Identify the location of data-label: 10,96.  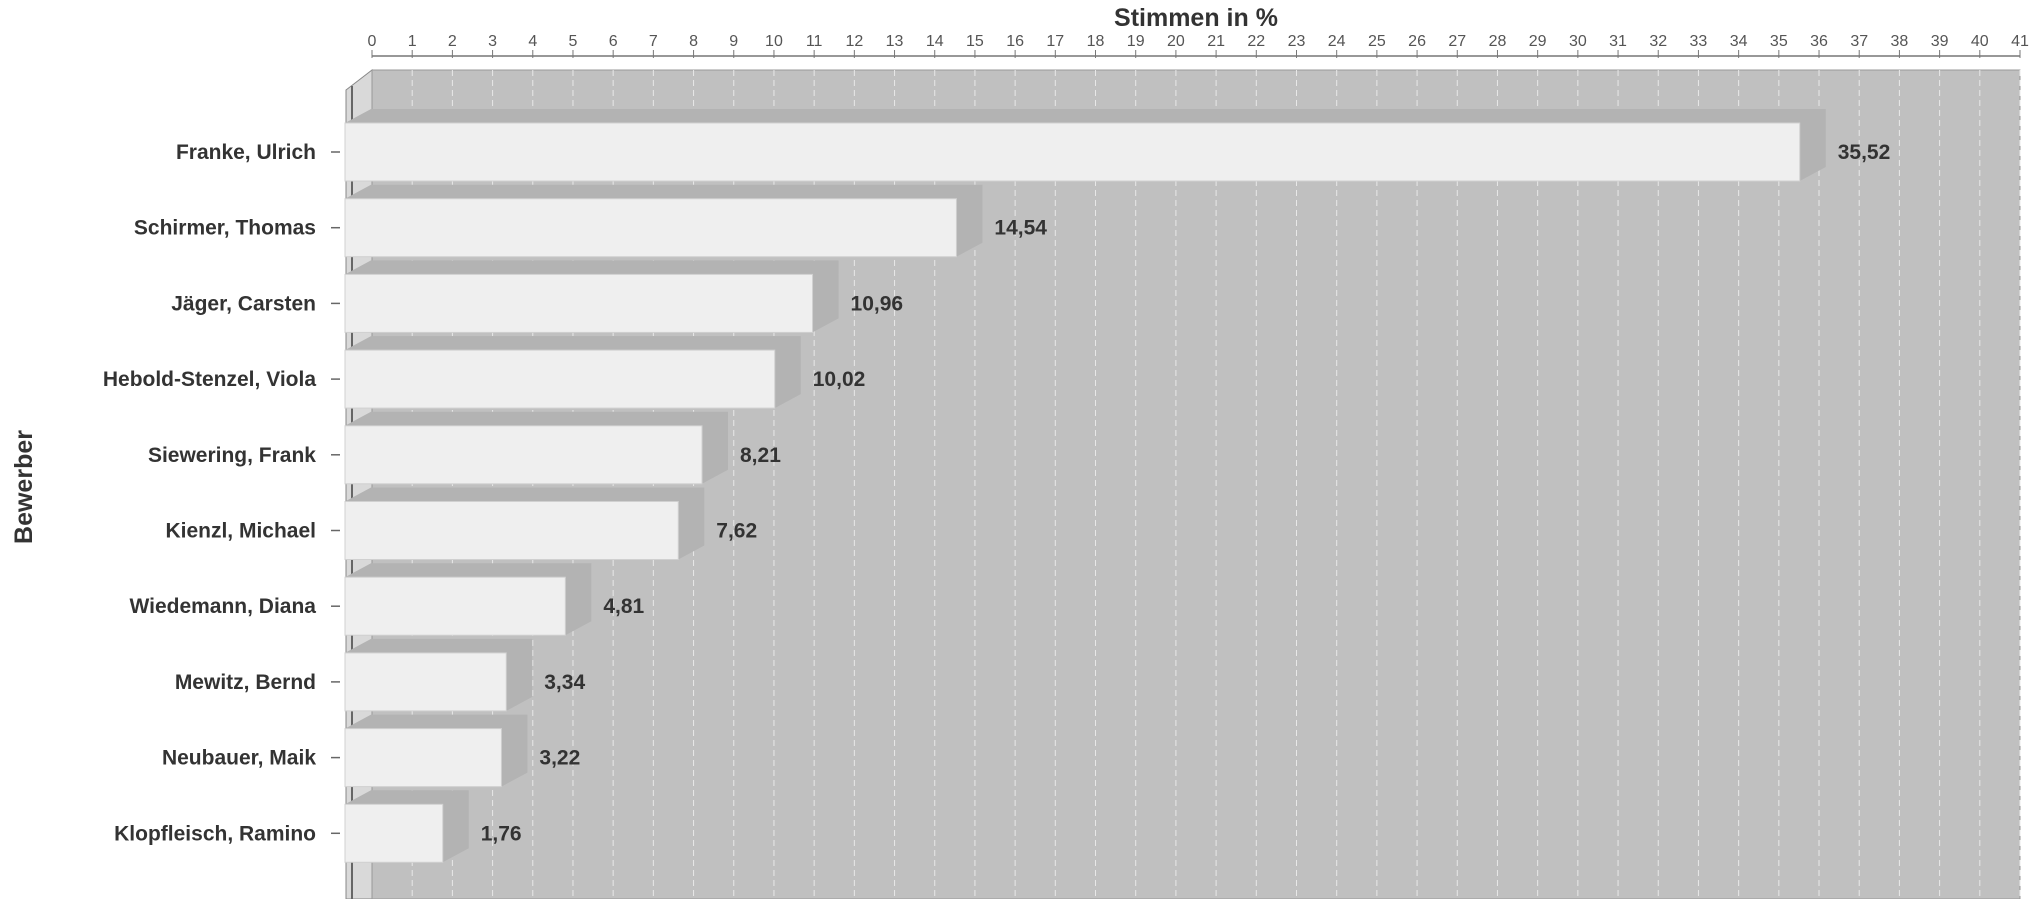
(877, 303).